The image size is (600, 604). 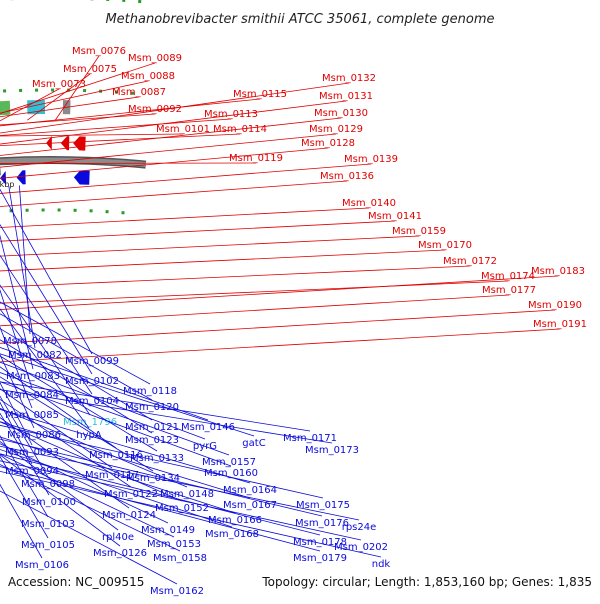 I want to click on inner-label-msm_0106: Msm_0106, so click(x=42, y=565).